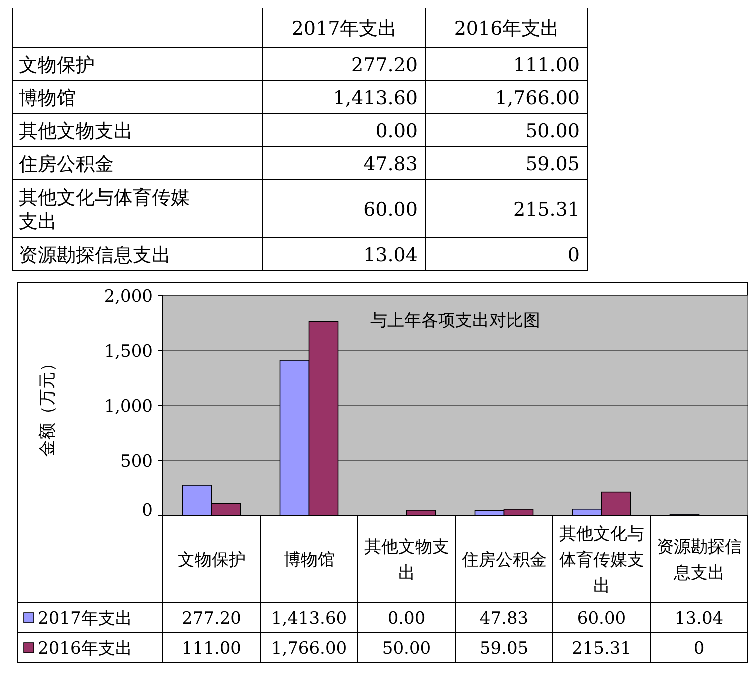 The height and width of the screenshot is (673, 750). What do you see at coordinates (128, 407) in the screenshot?
I see `y-tick-label: 1,000` at bounding box center [128, 407].